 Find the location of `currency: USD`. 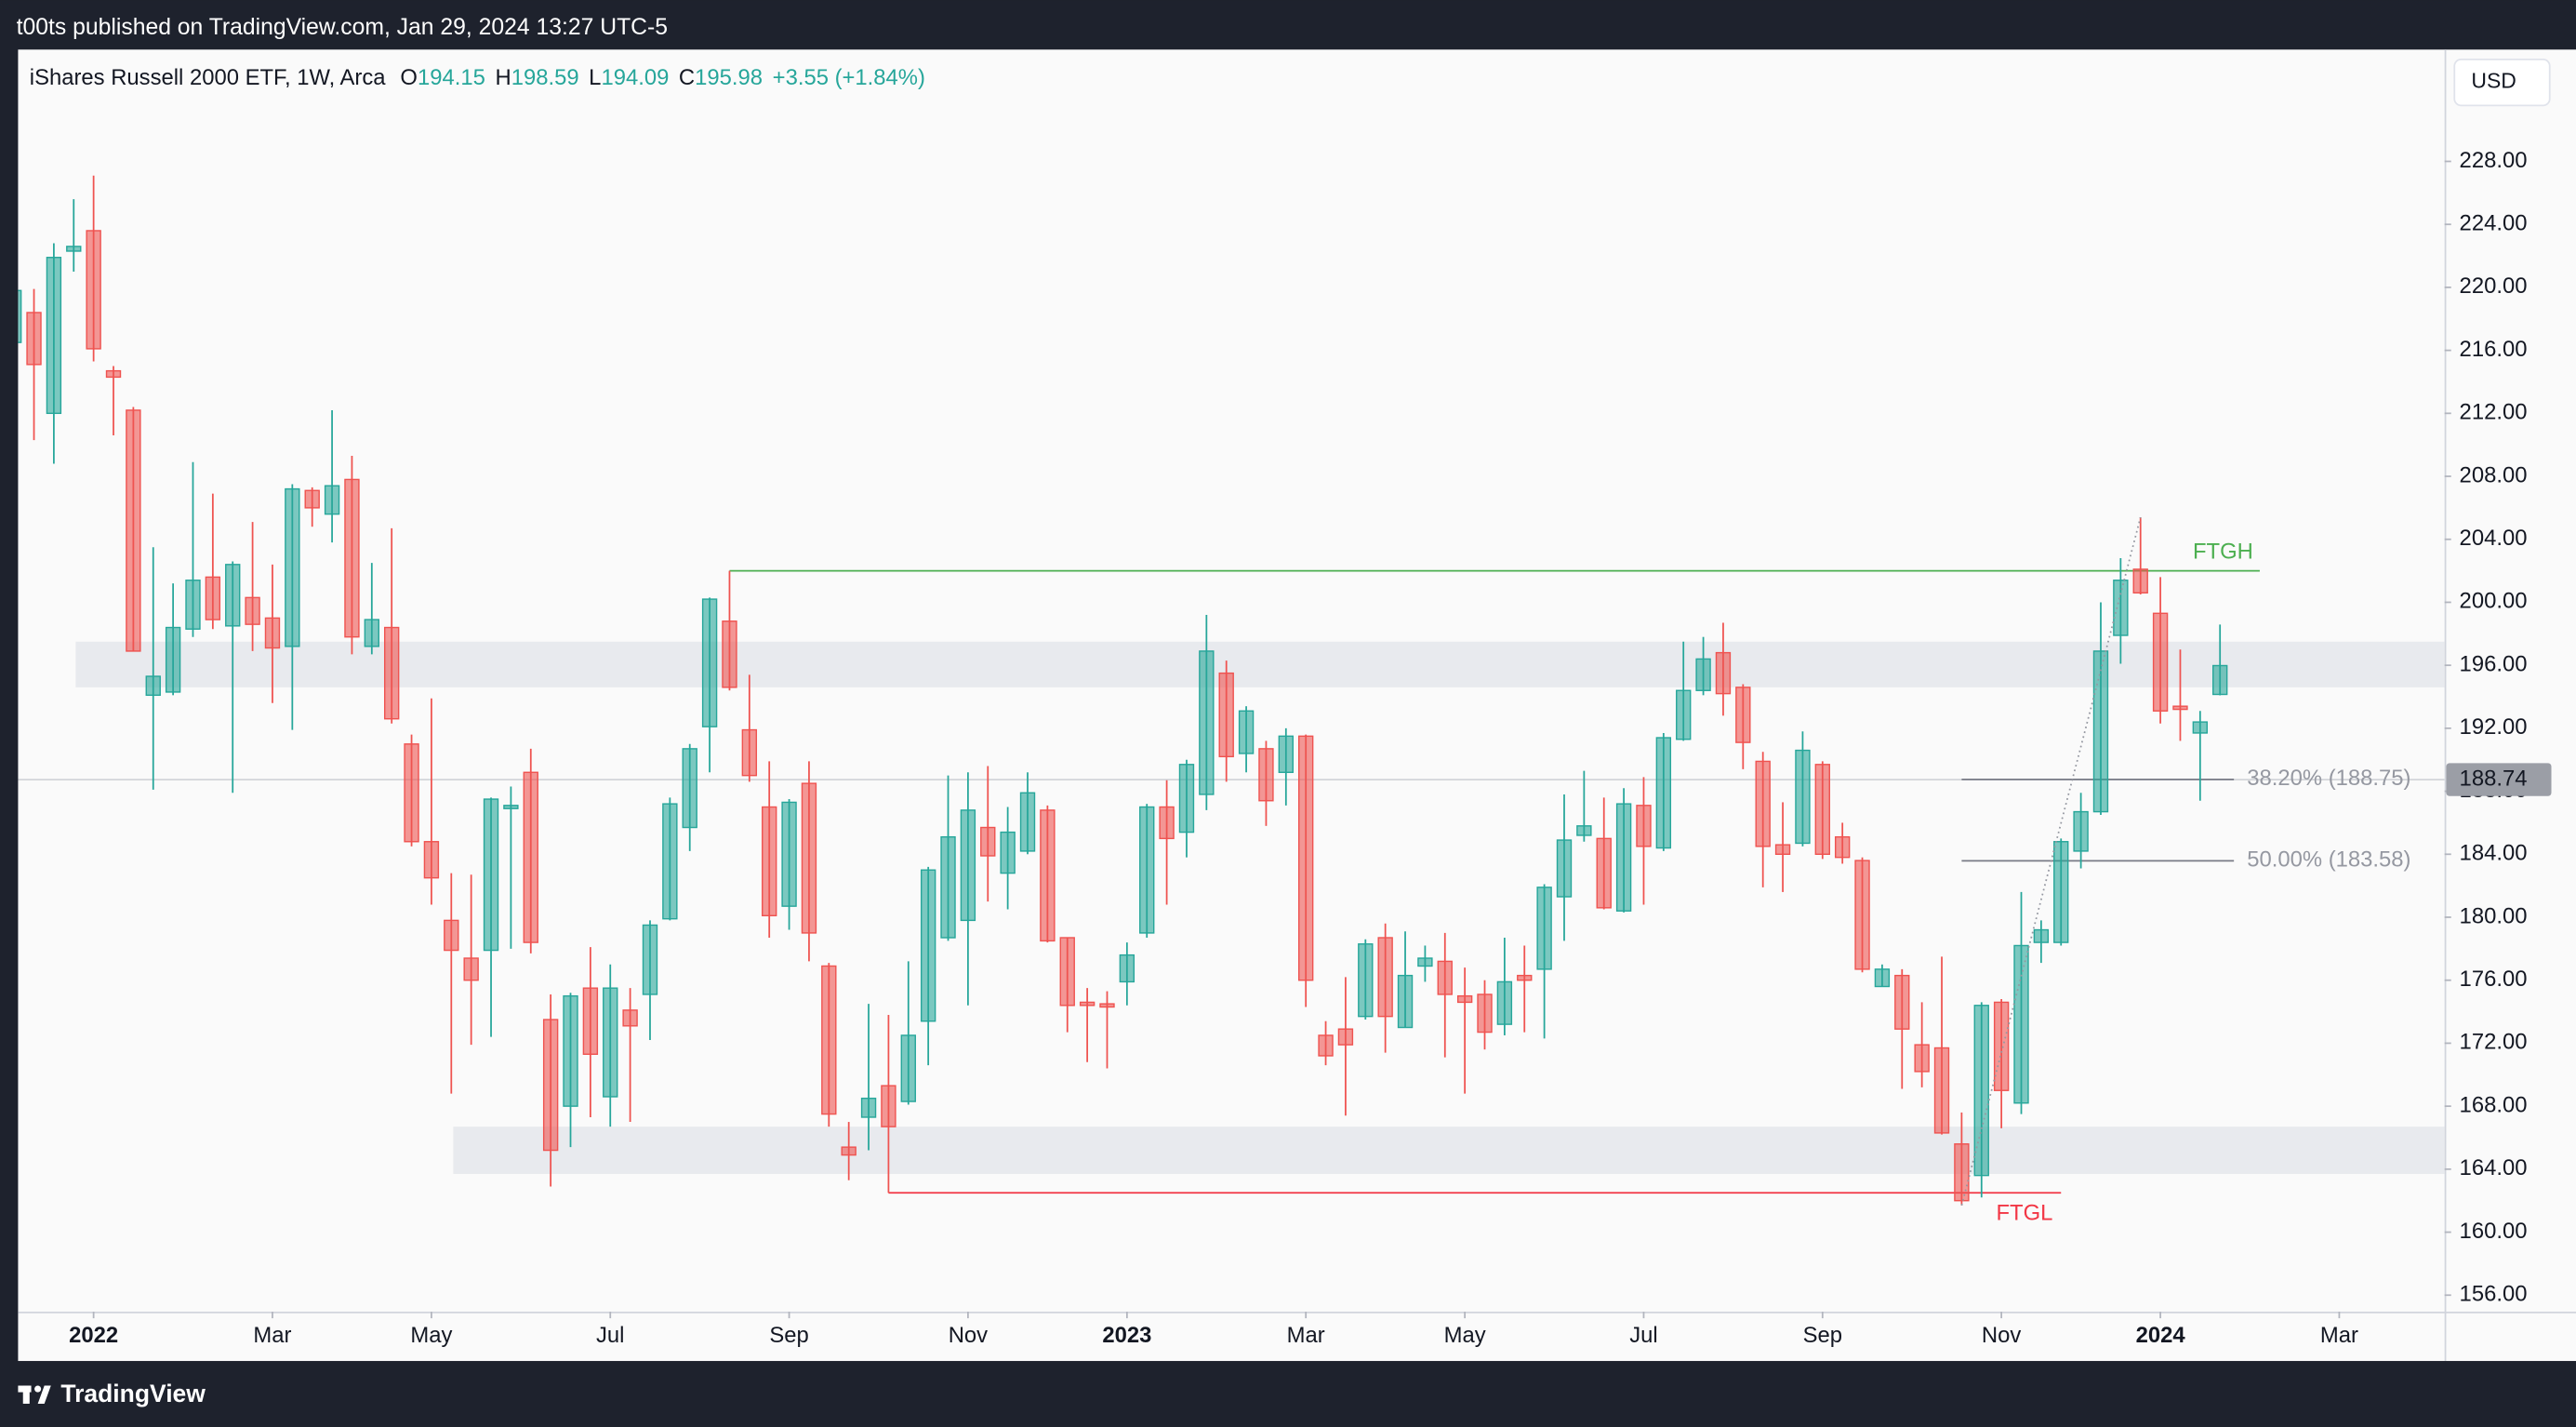

currency: USD is located at coordinates (2493, 81).